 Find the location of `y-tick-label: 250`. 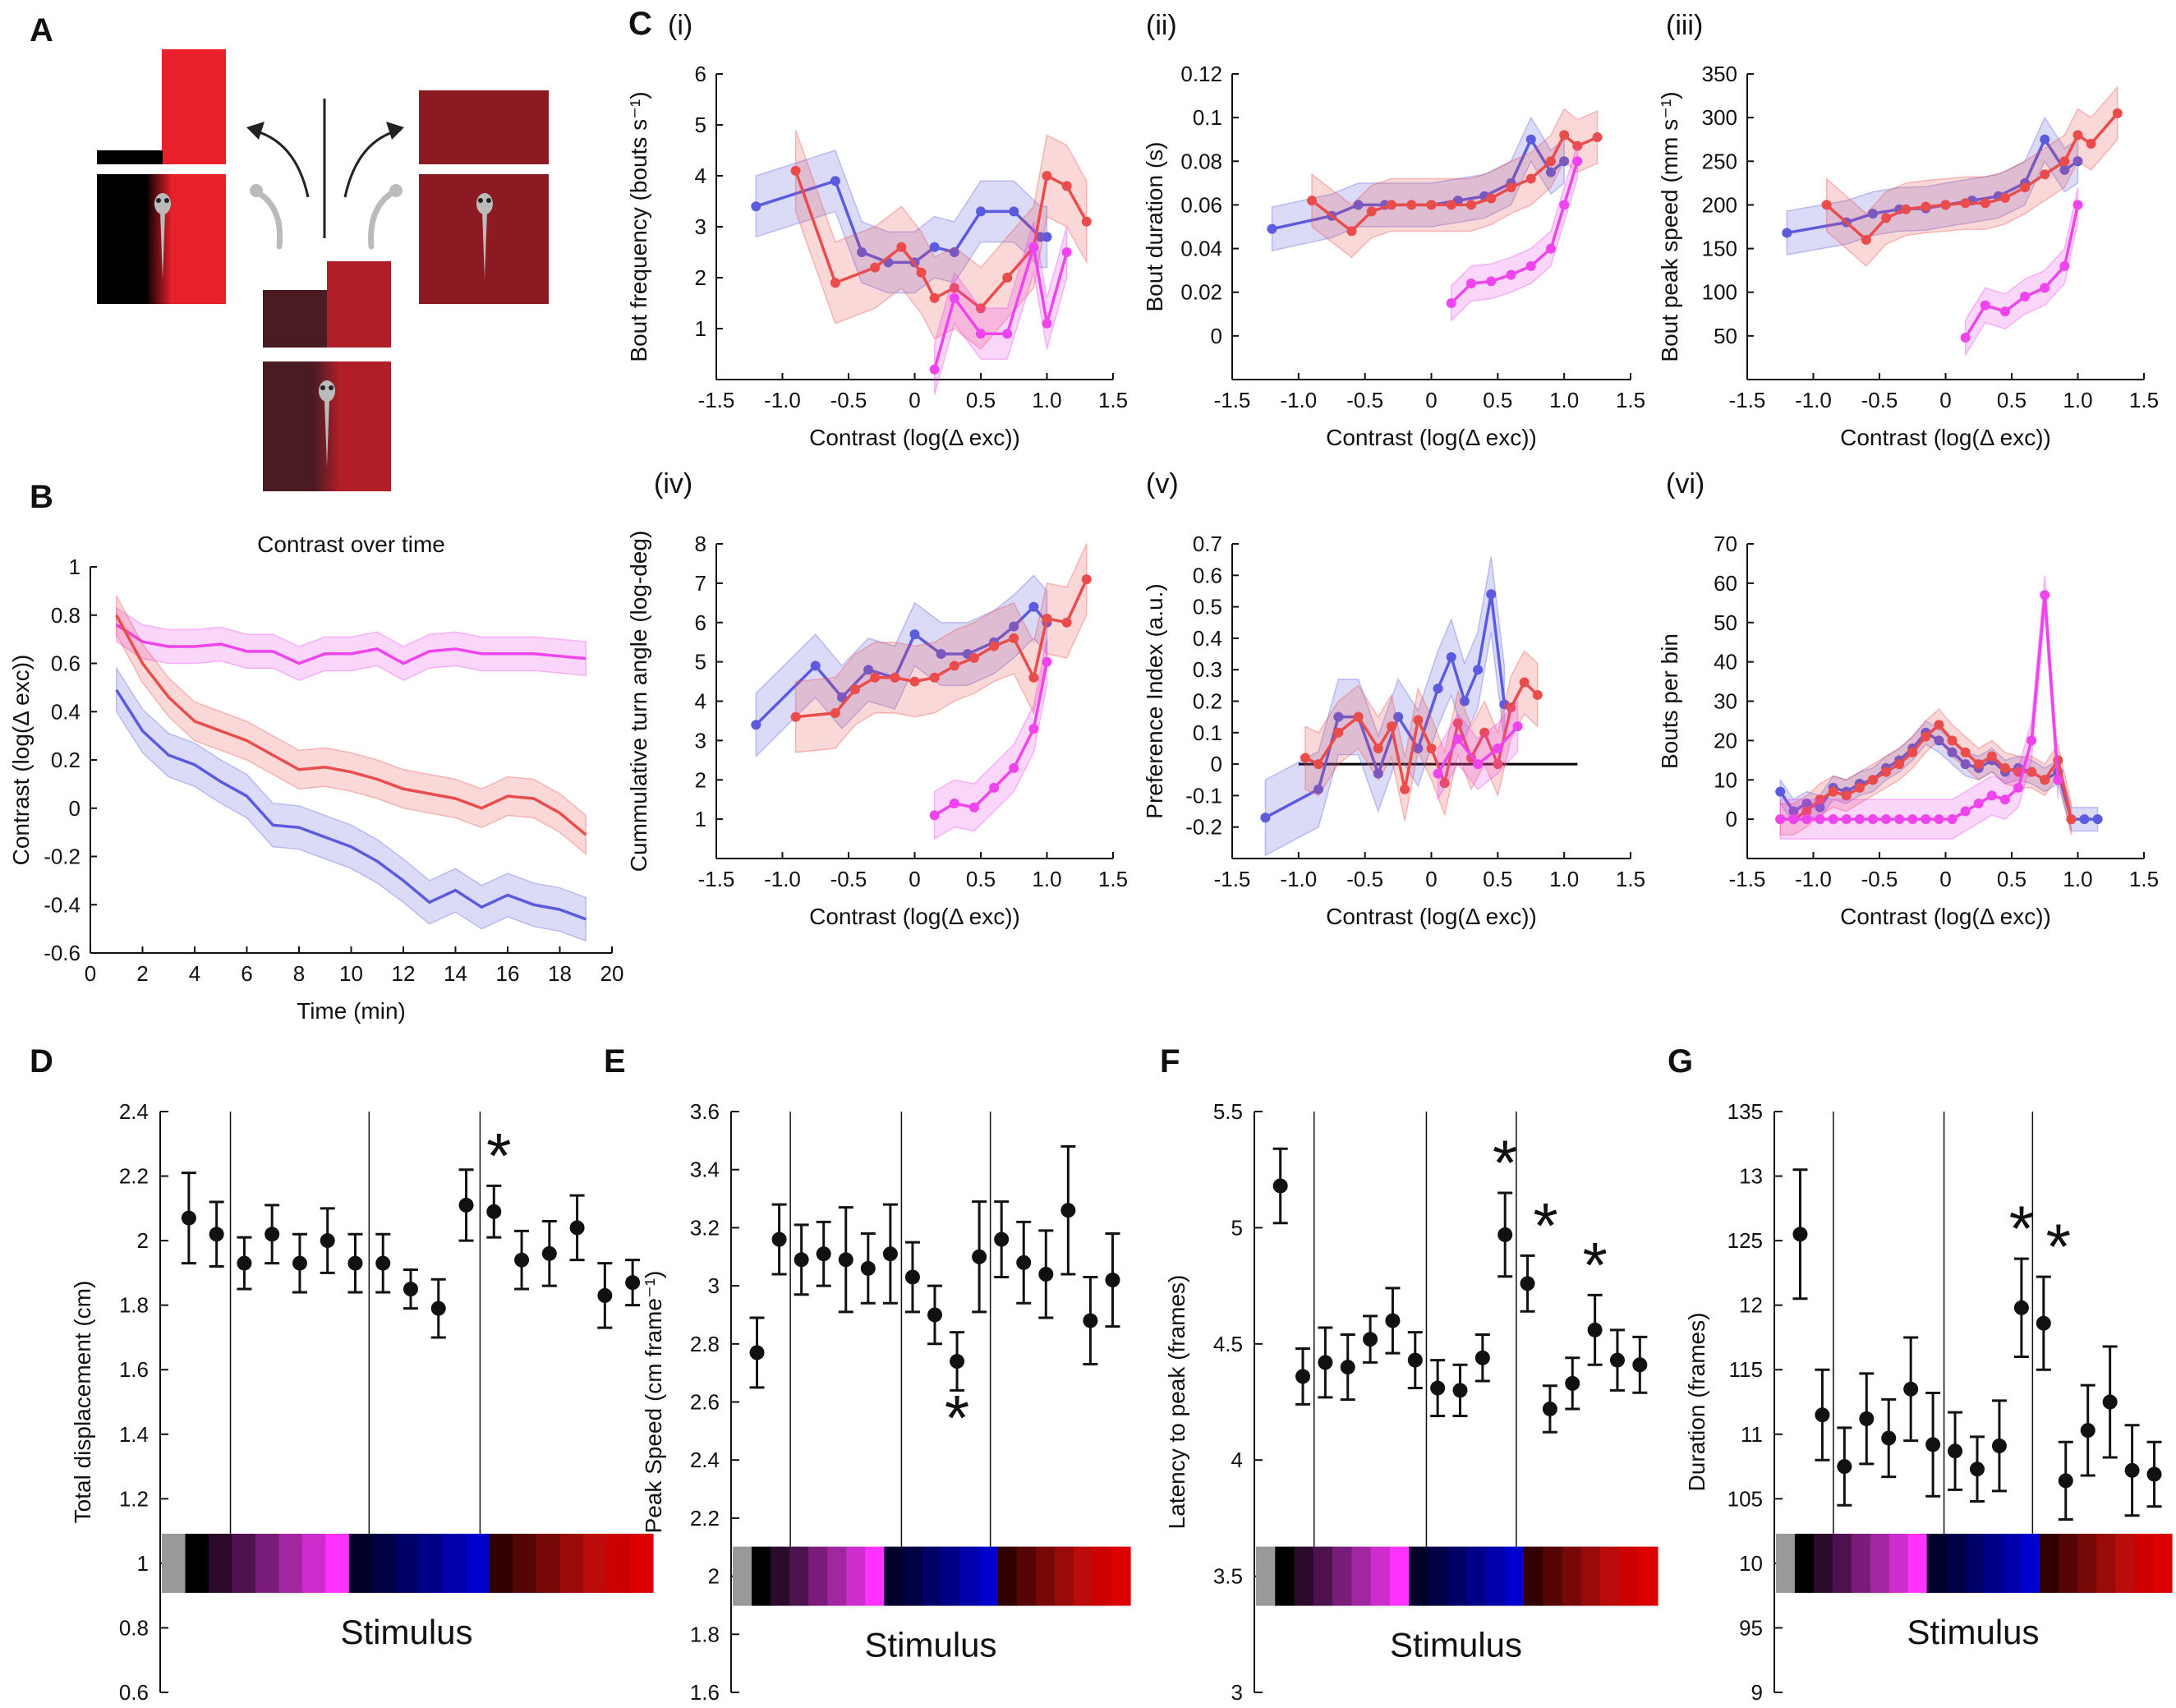

y-tick-label: 250 is located at coordinates (1719, 161).